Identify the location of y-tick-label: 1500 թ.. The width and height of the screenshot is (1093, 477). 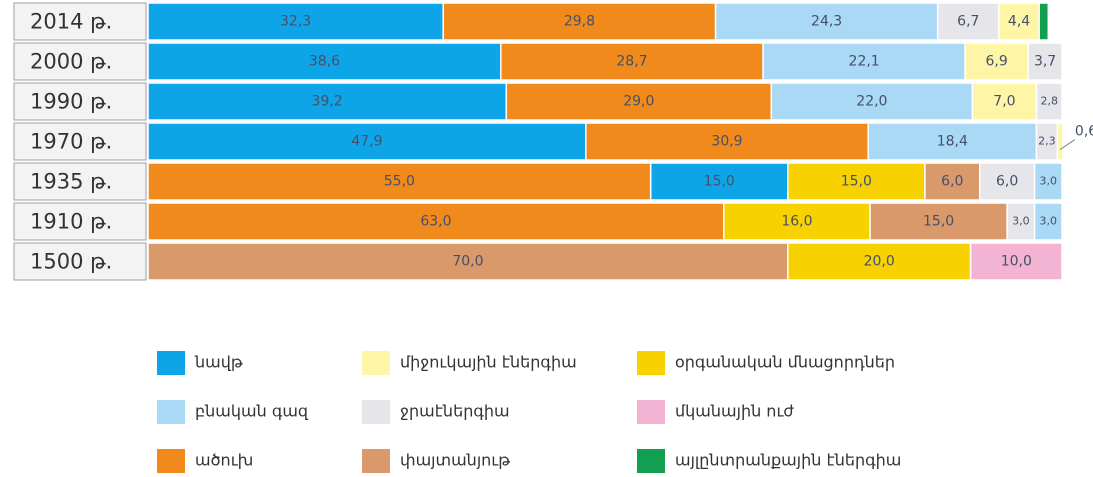
(71, 262).